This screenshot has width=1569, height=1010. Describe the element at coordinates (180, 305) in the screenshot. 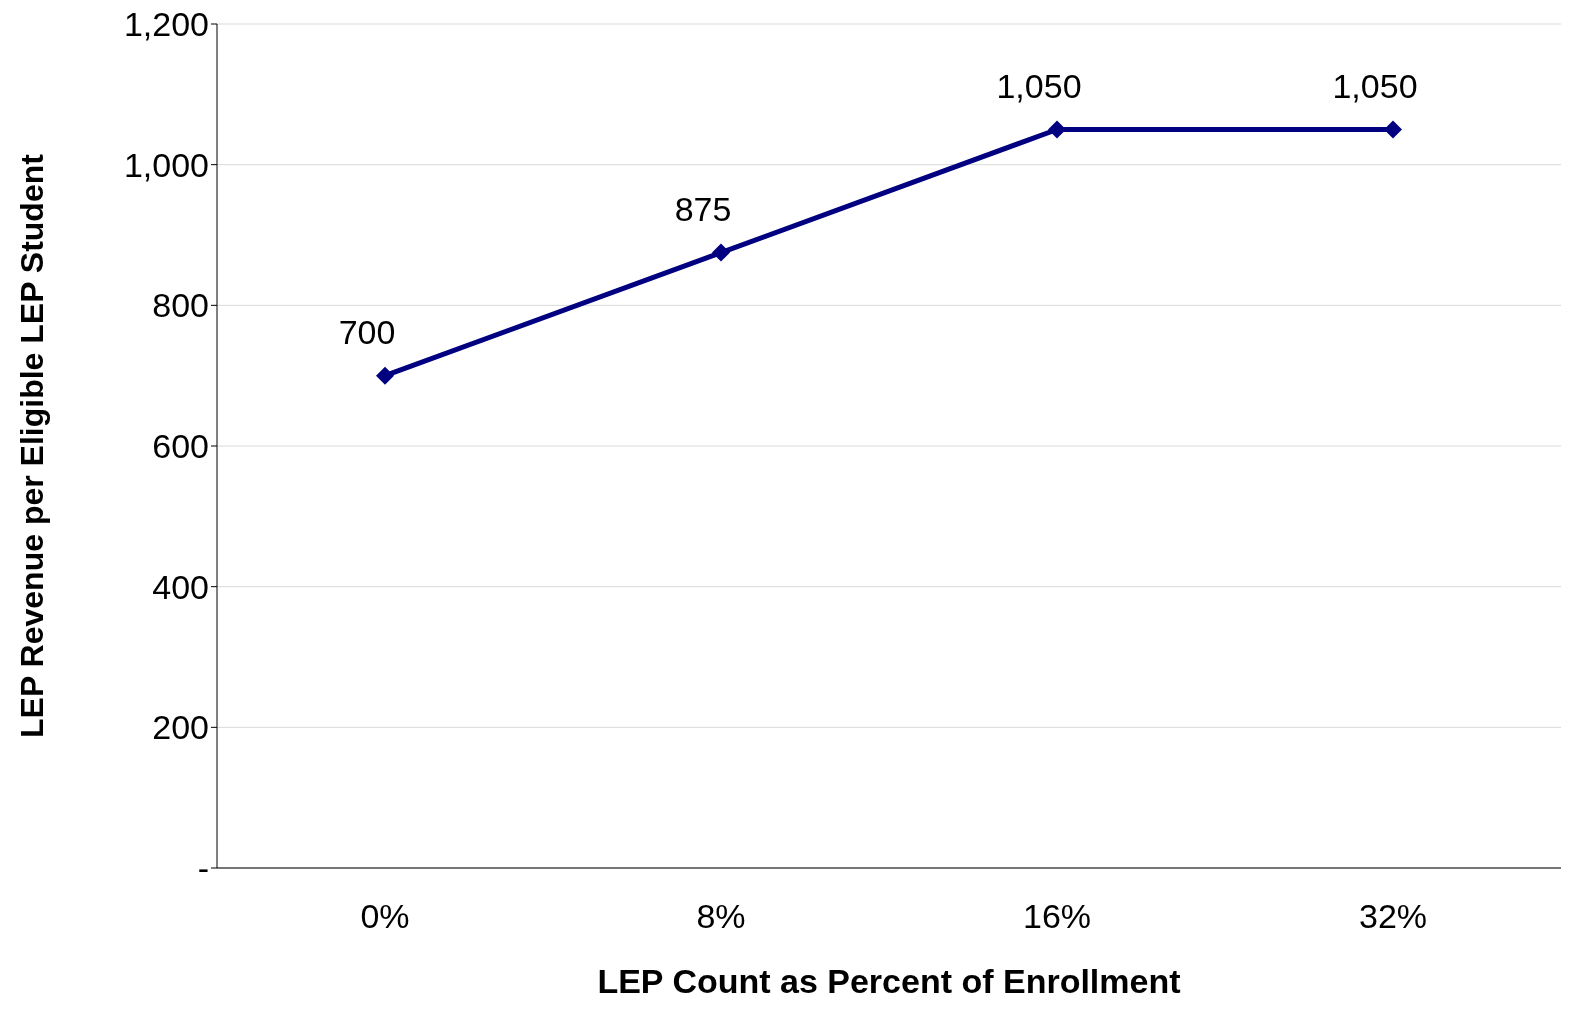

I see `y-tick-label: 800` at that location.